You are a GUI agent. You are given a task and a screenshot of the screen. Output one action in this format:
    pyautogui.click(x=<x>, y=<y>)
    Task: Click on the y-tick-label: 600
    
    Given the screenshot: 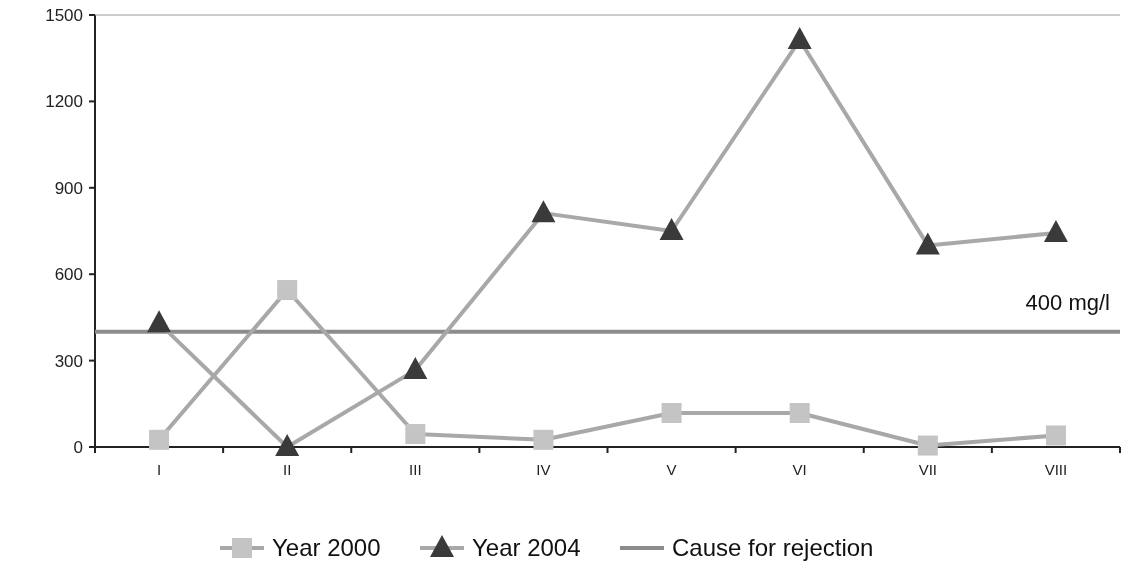 What is the action you would take?
    pyautogui.click(x=68, y=275)
    